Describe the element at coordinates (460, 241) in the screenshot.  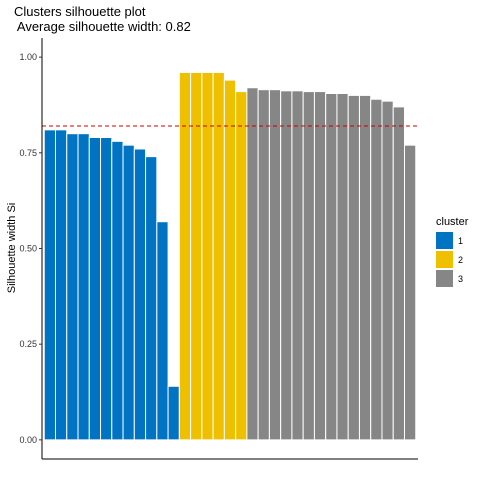
I see `legend-label-cluster-1: 1` at that location.